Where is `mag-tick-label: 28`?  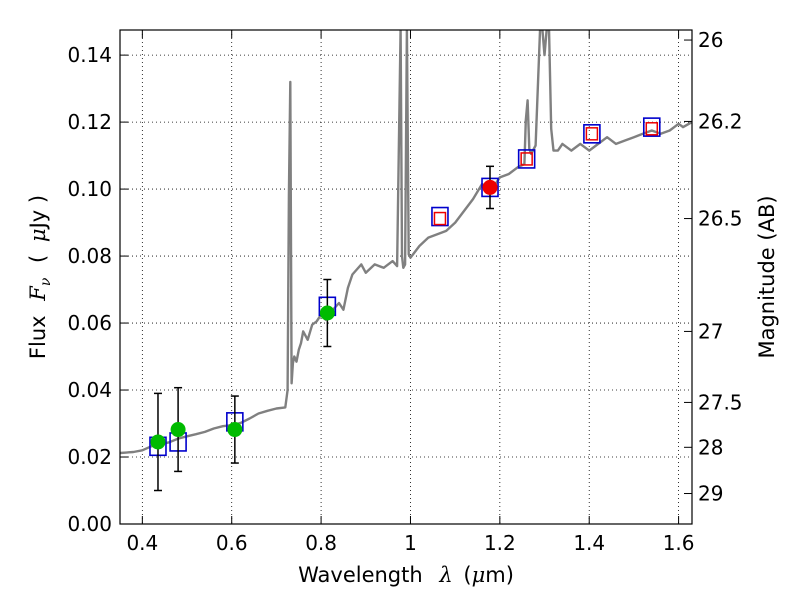
mag-tick-label: 28 is located at coordinates (710, 447).